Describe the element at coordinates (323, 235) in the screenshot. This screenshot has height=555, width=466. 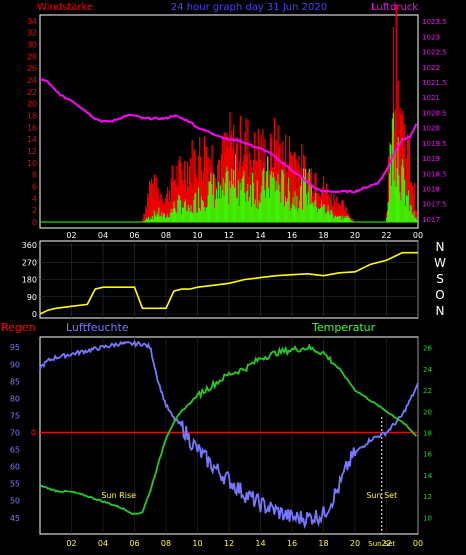
I see `hour-label: 18` at that location.